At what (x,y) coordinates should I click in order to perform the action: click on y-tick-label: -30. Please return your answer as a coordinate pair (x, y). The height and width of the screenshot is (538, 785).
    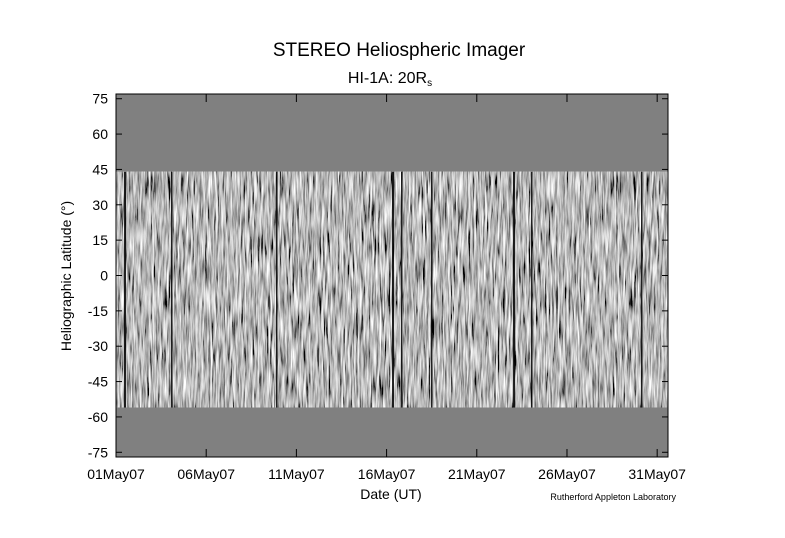
    Looking at the image, I should click on (98, 346).